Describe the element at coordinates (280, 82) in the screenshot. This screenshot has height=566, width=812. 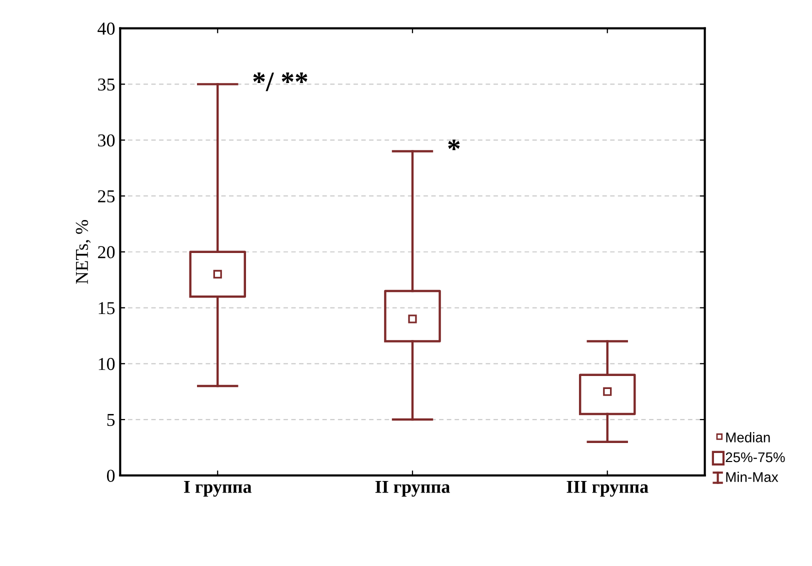
I see `annotation: */ **` at that location.